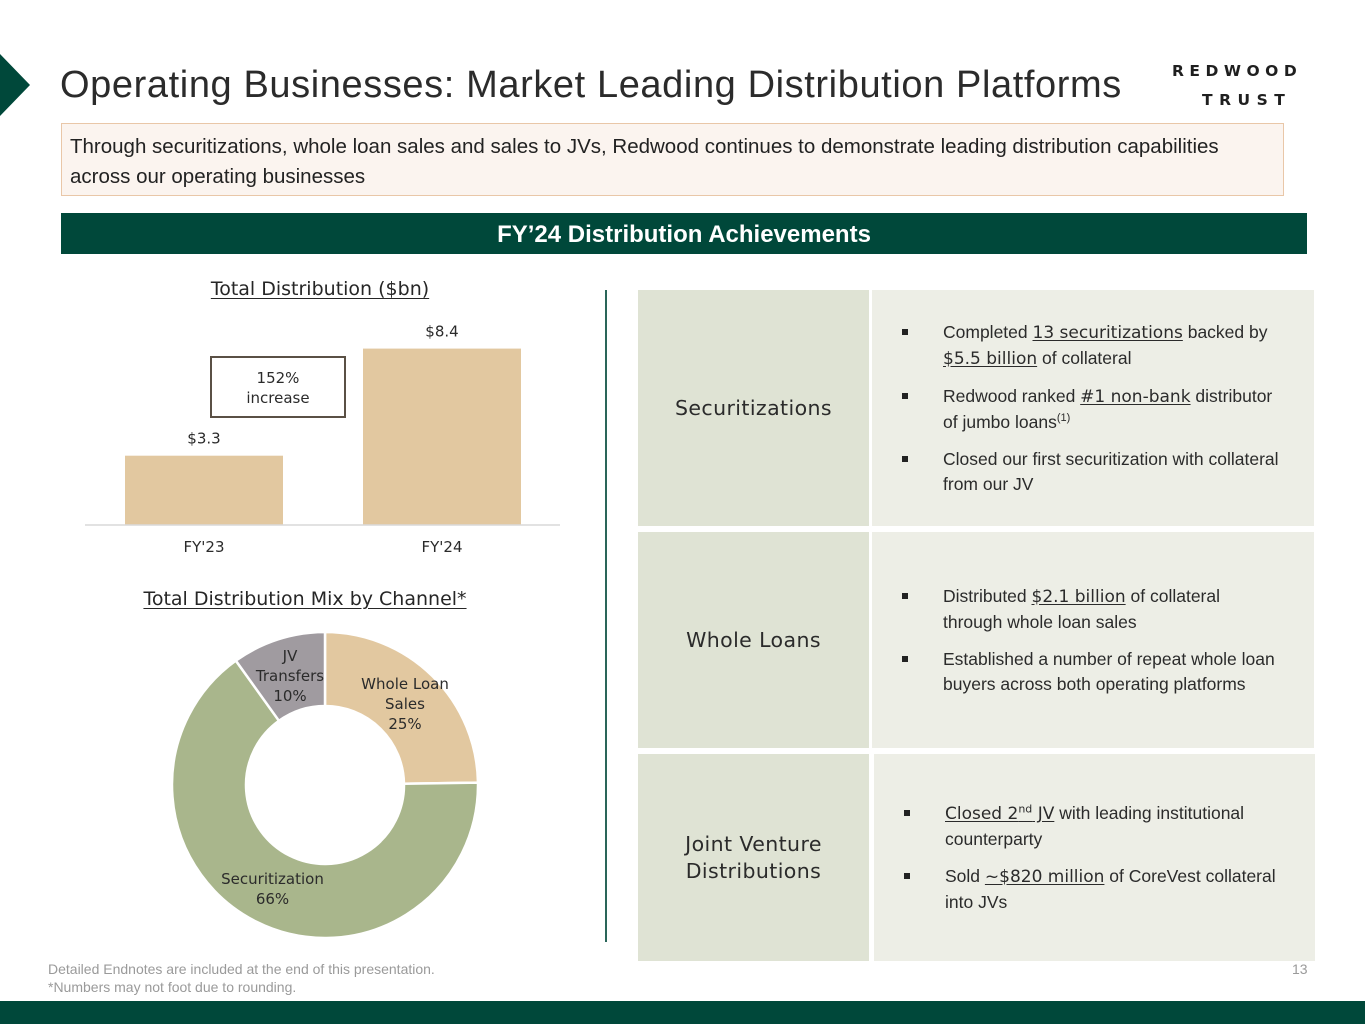 This screenshot has width=1365, height=1024. I want to click on text: Closed 2, so click(982, 813).